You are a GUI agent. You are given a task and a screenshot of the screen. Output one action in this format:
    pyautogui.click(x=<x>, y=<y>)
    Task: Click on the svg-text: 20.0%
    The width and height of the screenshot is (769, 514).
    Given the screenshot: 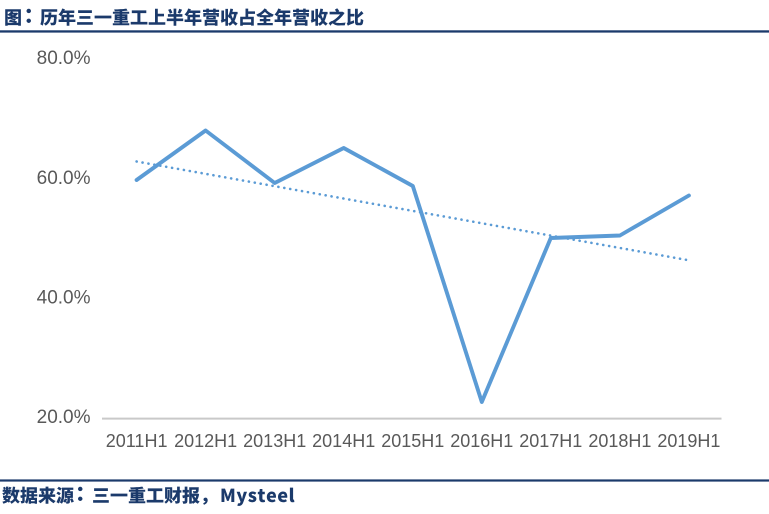 What is the action you would take?
    pyautogui.click(x=64, y=417)
    